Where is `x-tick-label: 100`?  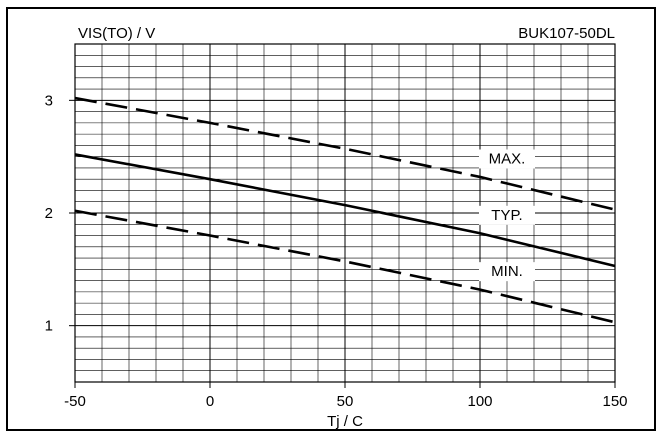 x-tick-label: 100 is located at coordinates (479, 401).